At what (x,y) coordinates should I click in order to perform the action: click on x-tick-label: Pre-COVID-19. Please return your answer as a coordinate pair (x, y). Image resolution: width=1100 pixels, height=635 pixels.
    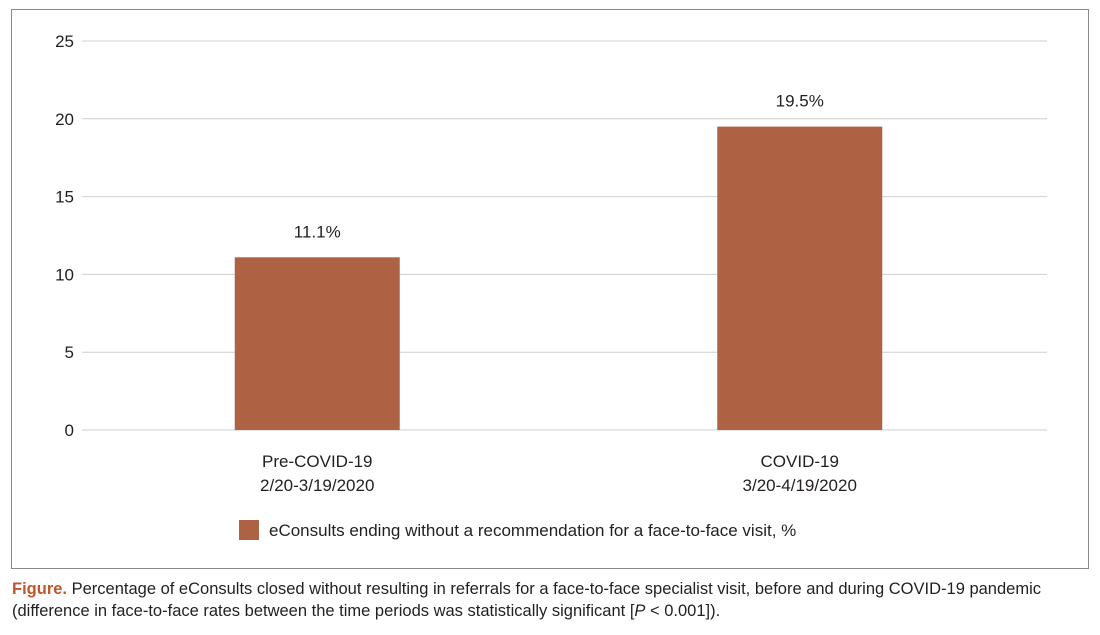
    Looking at the image, I should click on (317, 461).